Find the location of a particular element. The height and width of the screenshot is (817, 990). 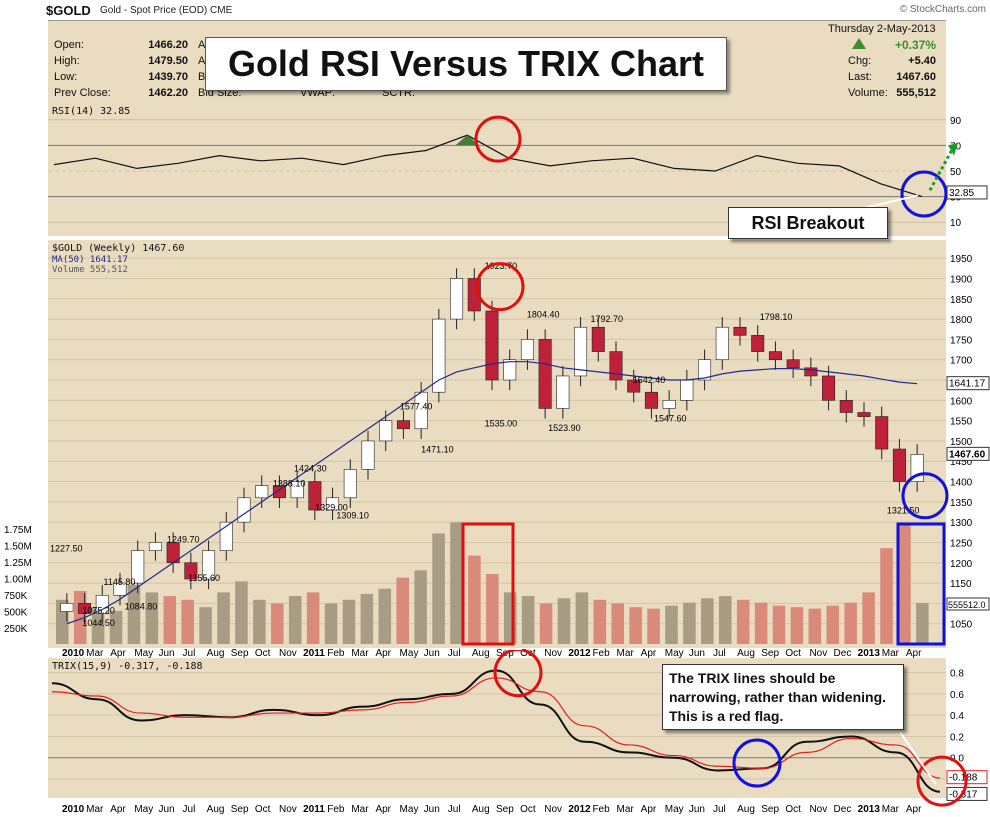

volume-tick-label: 750K is located at coordinates (16, 596).